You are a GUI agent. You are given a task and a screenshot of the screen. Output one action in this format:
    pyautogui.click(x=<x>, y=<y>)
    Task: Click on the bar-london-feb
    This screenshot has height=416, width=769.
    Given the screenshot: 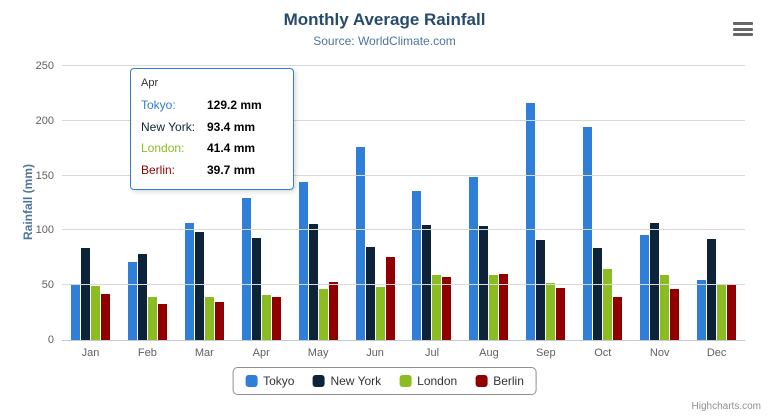 What is the action you would take?
    pyautogui.click(x=152, y=318)
    